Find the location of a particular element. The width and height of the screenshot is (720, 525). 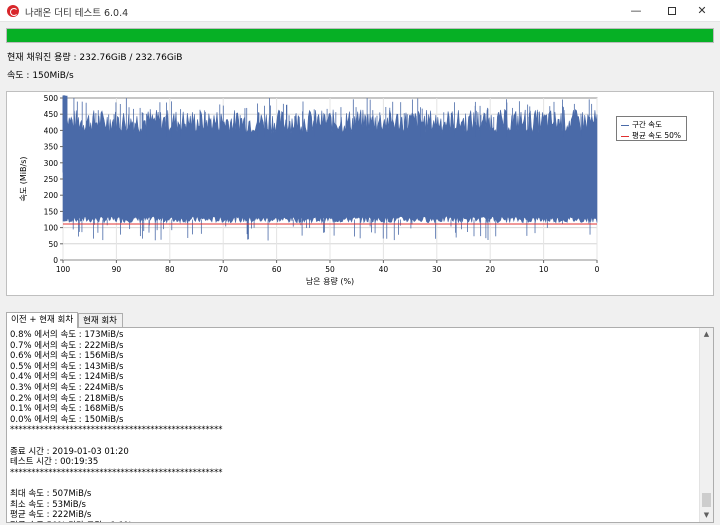

log-line: 0.8% 에서의 속도 : 173MiB/s is located at coordinates (67, 335).